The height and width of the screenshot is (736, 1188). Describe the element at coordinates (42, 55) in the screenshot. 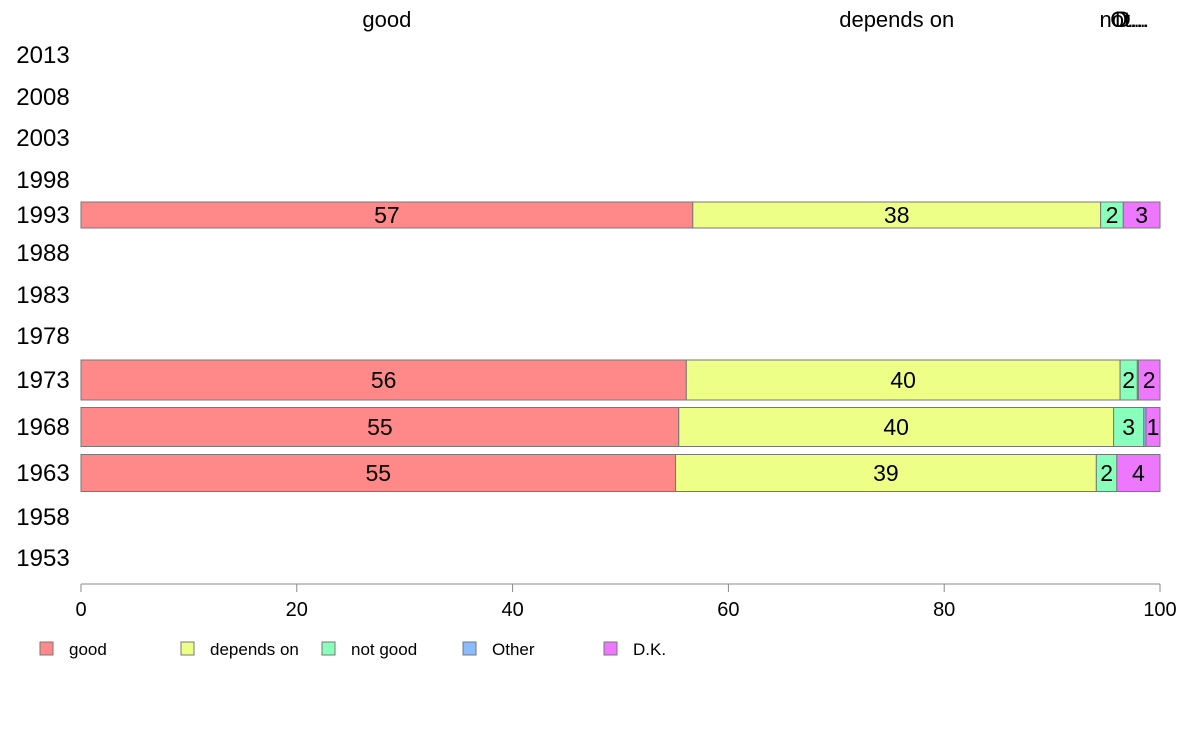

I see `y-tick-label-2013: 2013` at that location.